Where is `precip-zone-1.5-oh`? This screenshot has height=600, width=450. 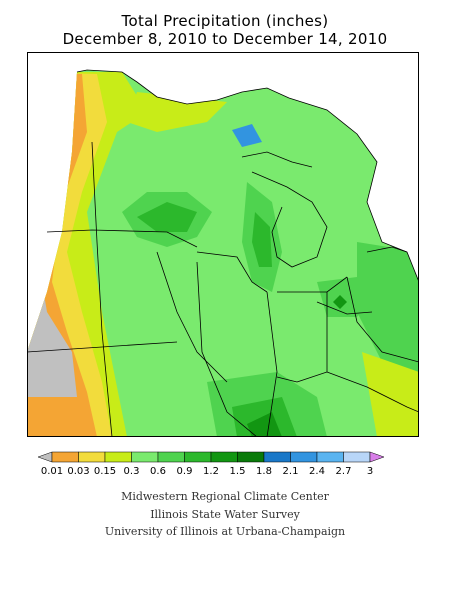 precip-zone-1.5-oh is located at coordinates (340, 302).